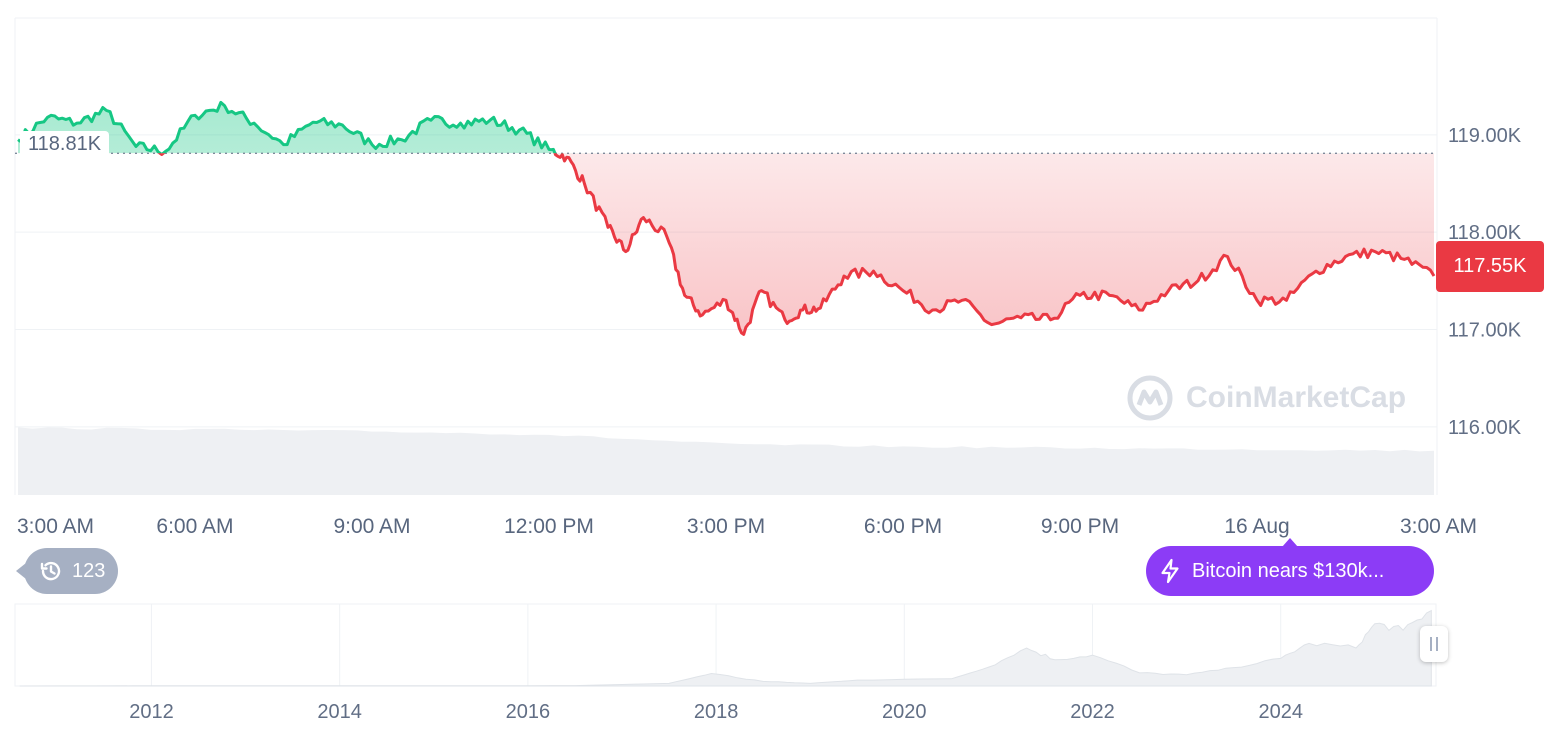  Describe the element at coordinates (1280, 712) in the screenshot. I see `navigator-tick-label: 2024` at that location.